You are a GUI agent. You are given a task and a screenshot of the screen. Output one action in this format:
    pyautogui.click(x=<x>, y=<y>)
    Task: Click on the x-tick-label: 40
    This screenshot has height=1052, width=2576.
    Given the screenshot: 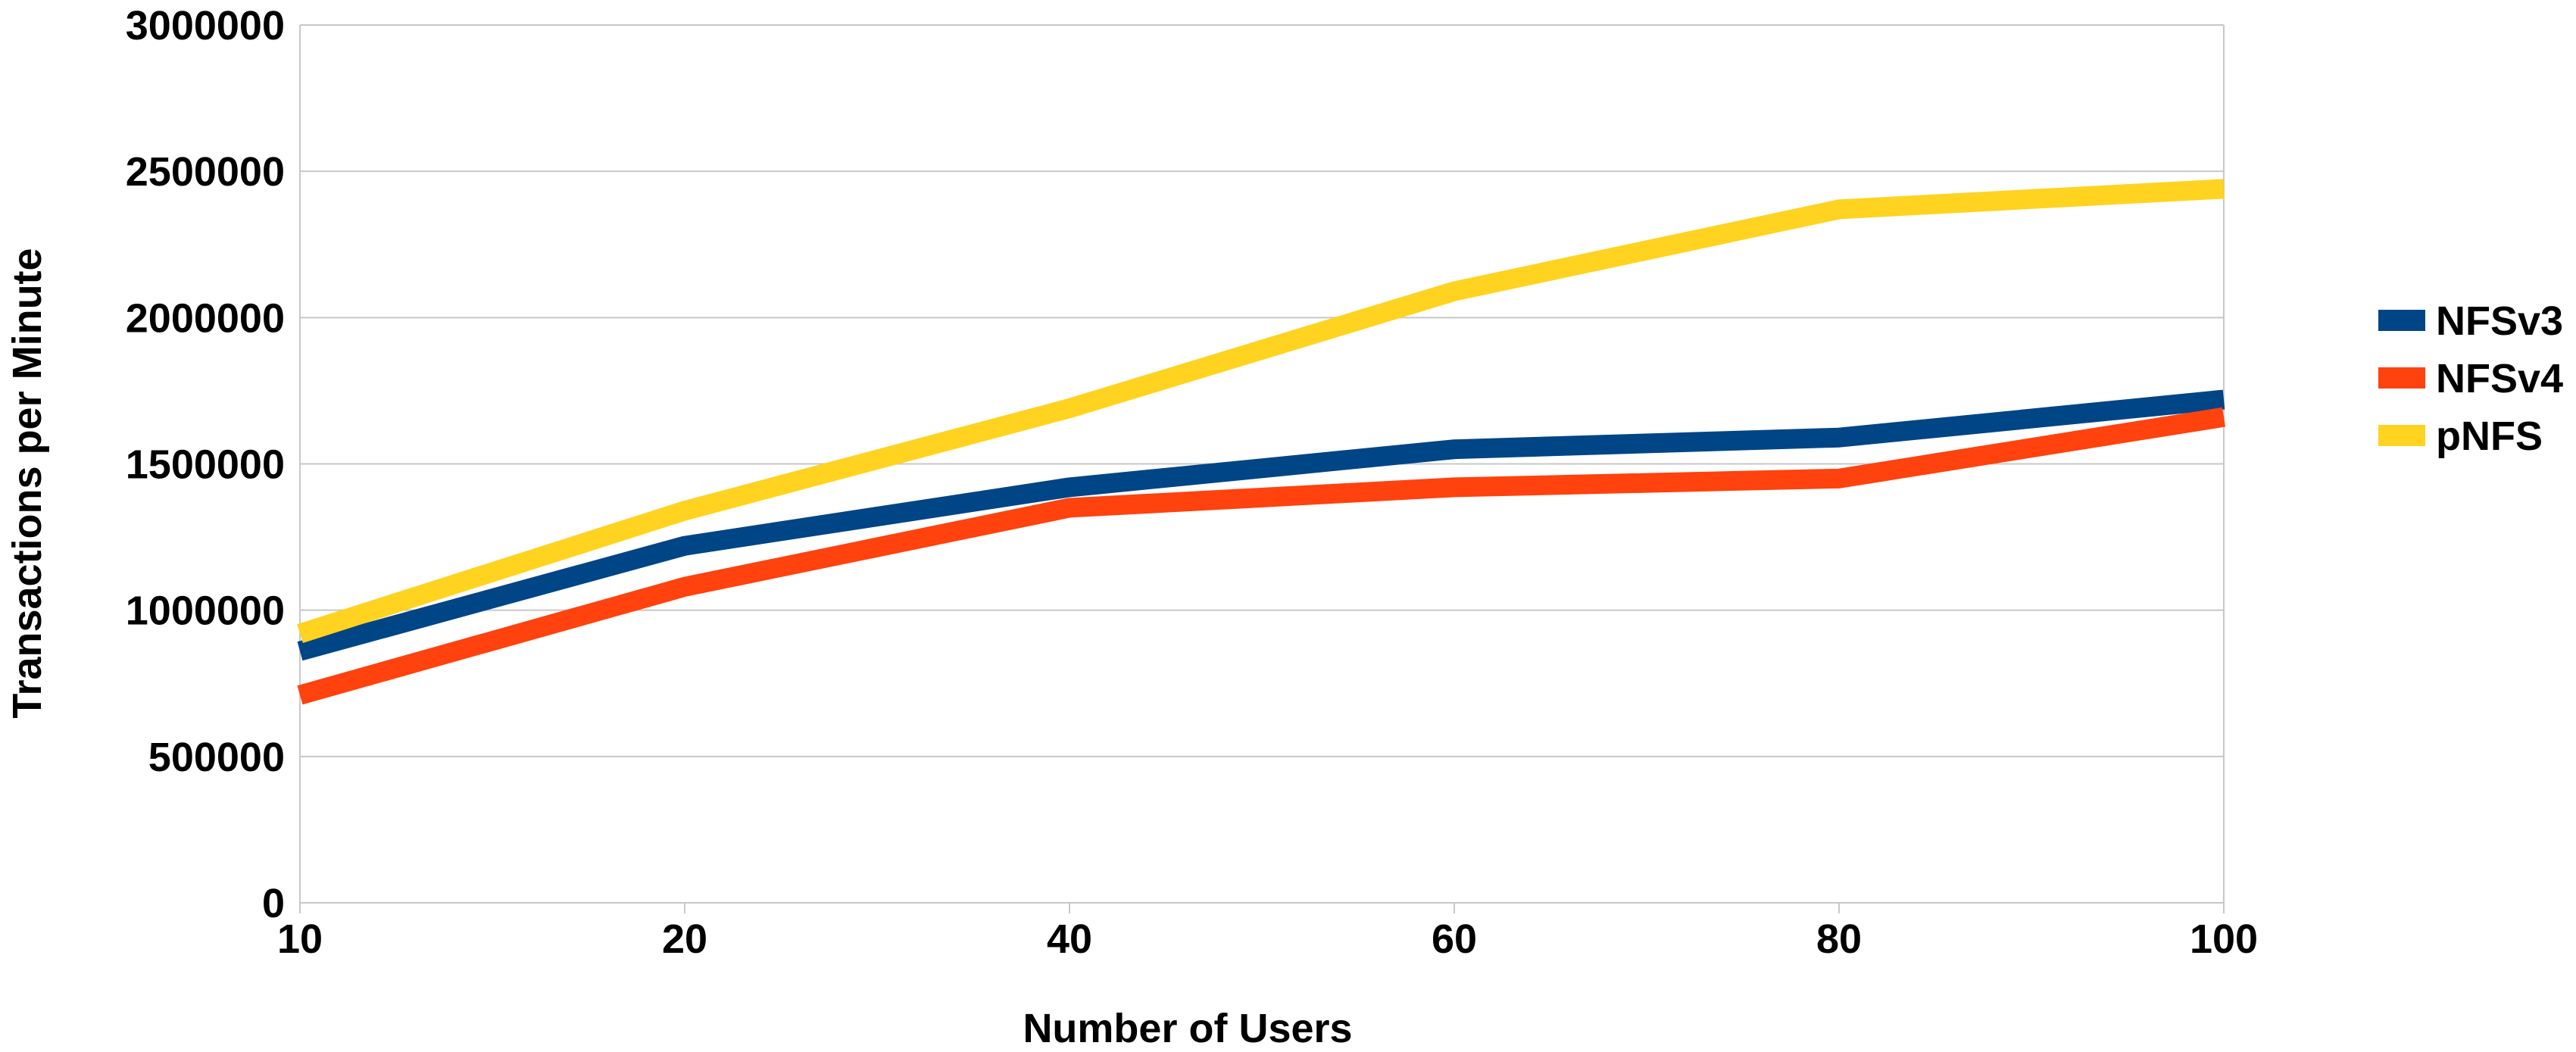 What is the action you would take?
    pyautogui.click(x=1070, y=939)
    